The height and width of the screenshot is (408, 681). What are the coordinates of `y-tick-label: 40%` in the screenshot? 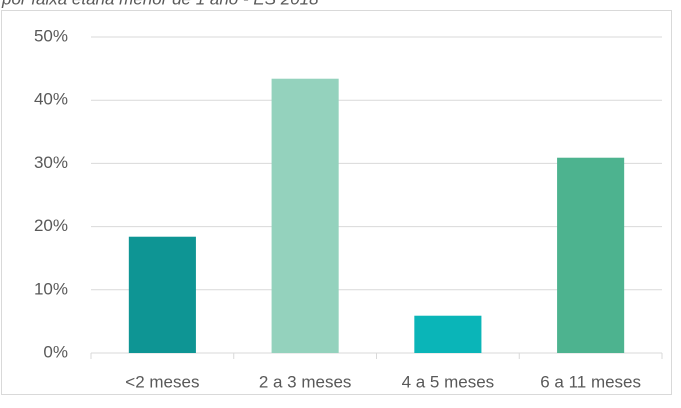 It's located at (51, 99).